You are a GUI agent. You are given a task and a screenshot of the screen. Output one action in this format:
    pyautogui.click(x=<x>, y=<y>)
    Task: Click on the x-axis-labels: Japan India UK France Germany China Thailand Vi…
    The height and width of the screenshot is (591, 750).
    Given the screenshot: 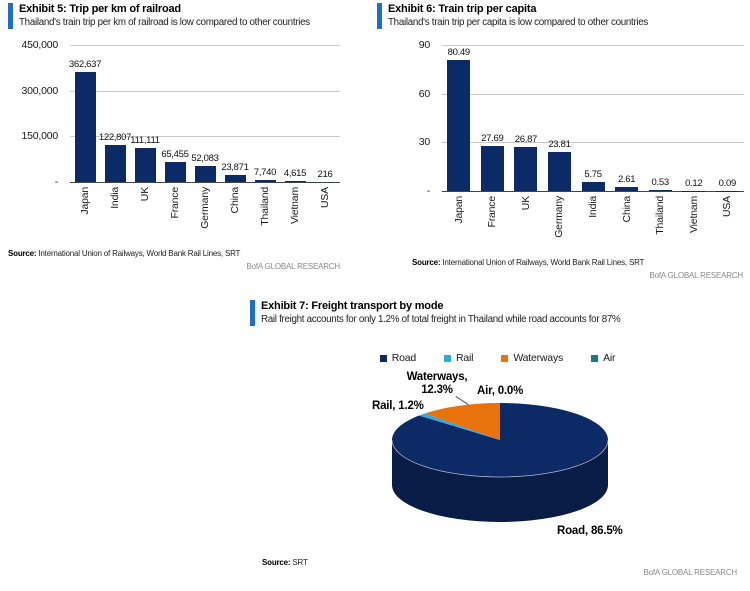 What is the action you would take?
    pyautogui.click(x=205, y=212)
    